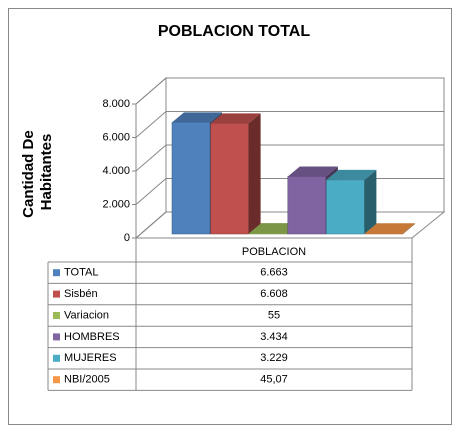 This screenshot has height=428, width=460. Describe the element at coordinates (274, 358) in the screenshot. I see `value-label: 3.229` at that location.